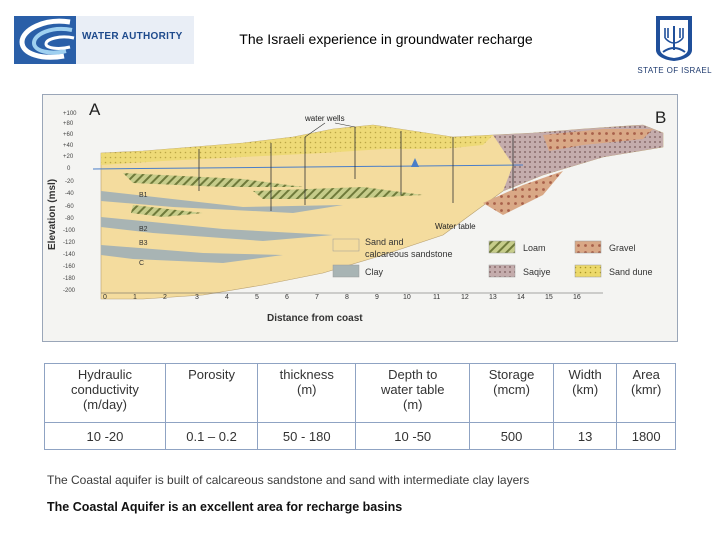  I want to click on section-label-b: B, so click(660, 117).